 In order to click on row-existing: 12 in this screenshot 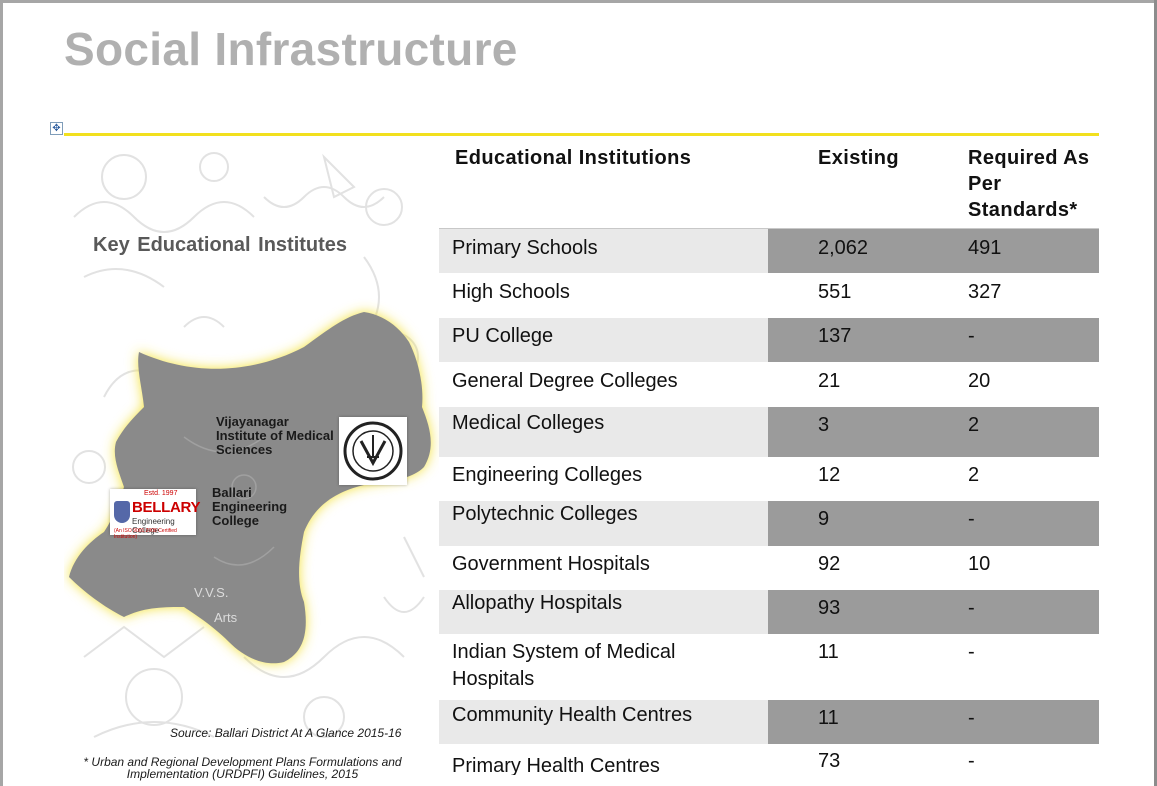, I will do `click(829, 475)`.